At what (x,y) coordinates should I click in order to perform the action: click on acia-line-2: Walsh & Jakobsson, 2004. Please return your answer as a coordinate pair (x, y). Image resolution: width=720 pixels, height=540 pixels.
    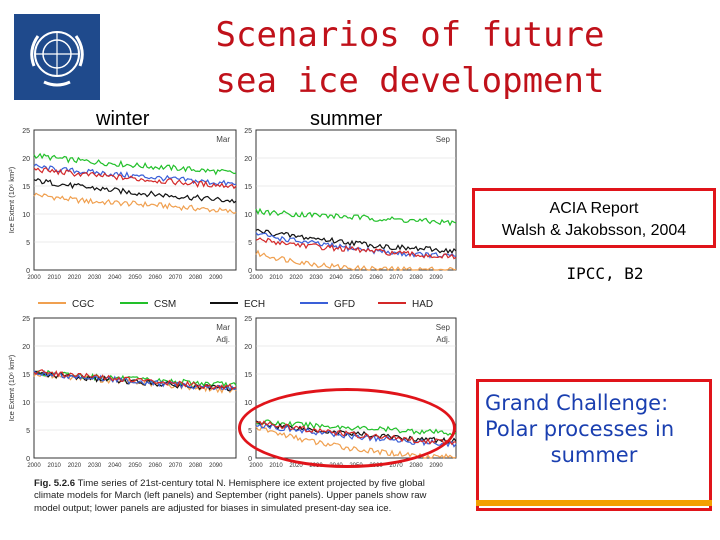
    Looking at the image, I should click on (594, 230).